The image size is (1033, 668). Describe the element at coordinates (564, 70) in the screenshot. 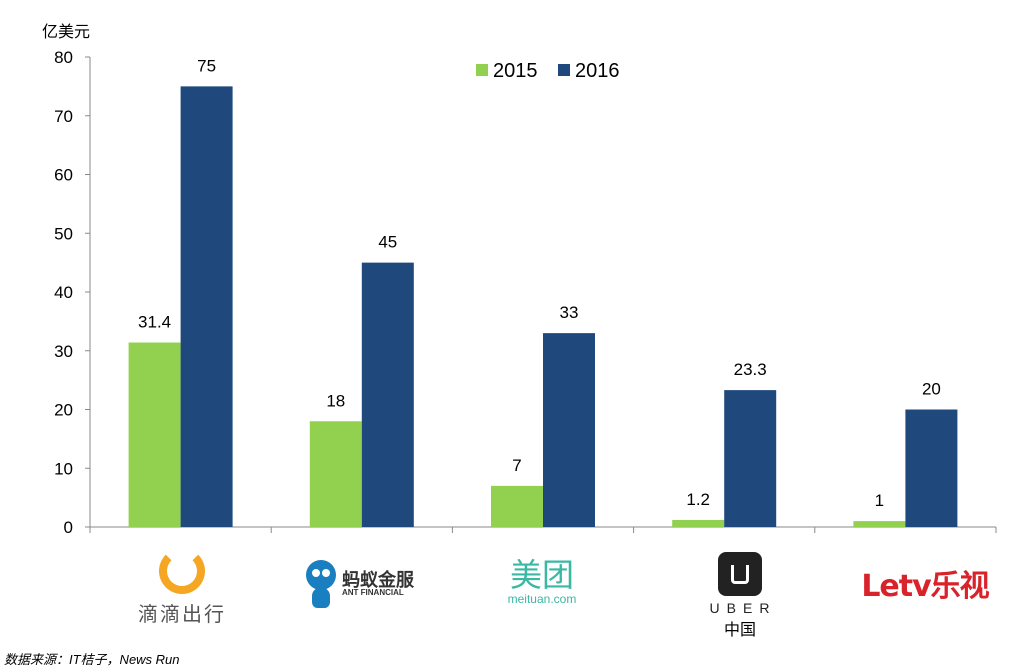

I see `legend-swatch-2016` at that location.